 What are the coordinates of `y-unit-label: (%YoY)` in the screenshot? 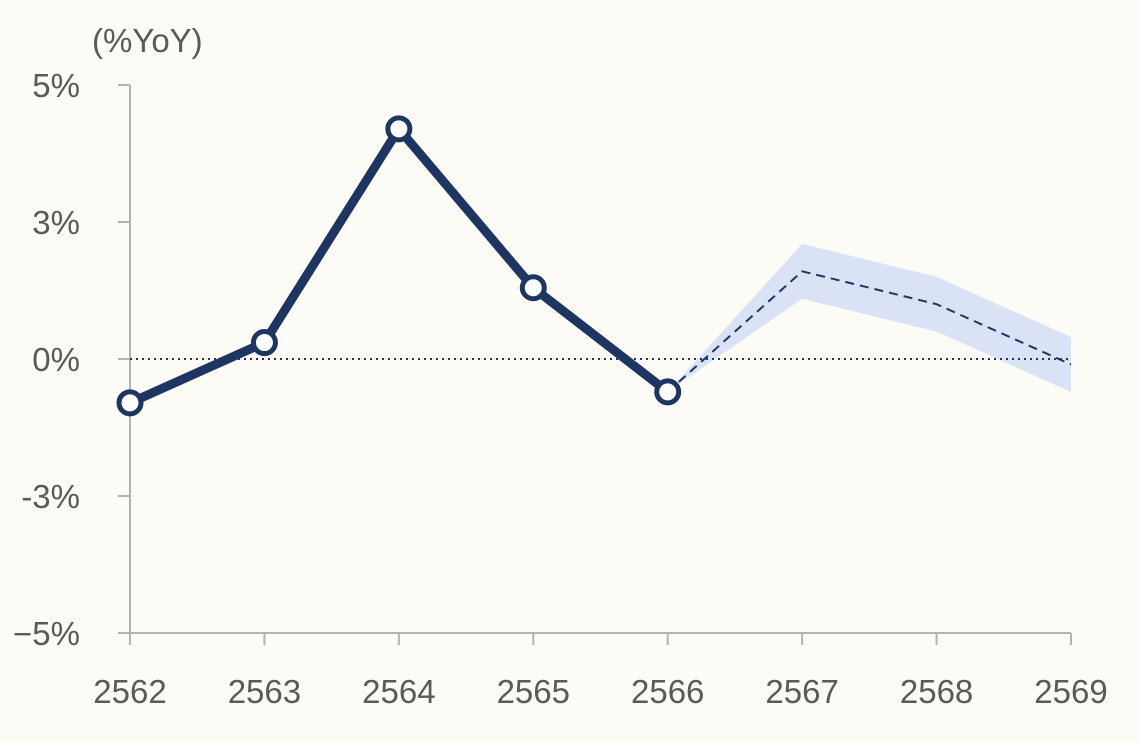 It's located at (147, 40).